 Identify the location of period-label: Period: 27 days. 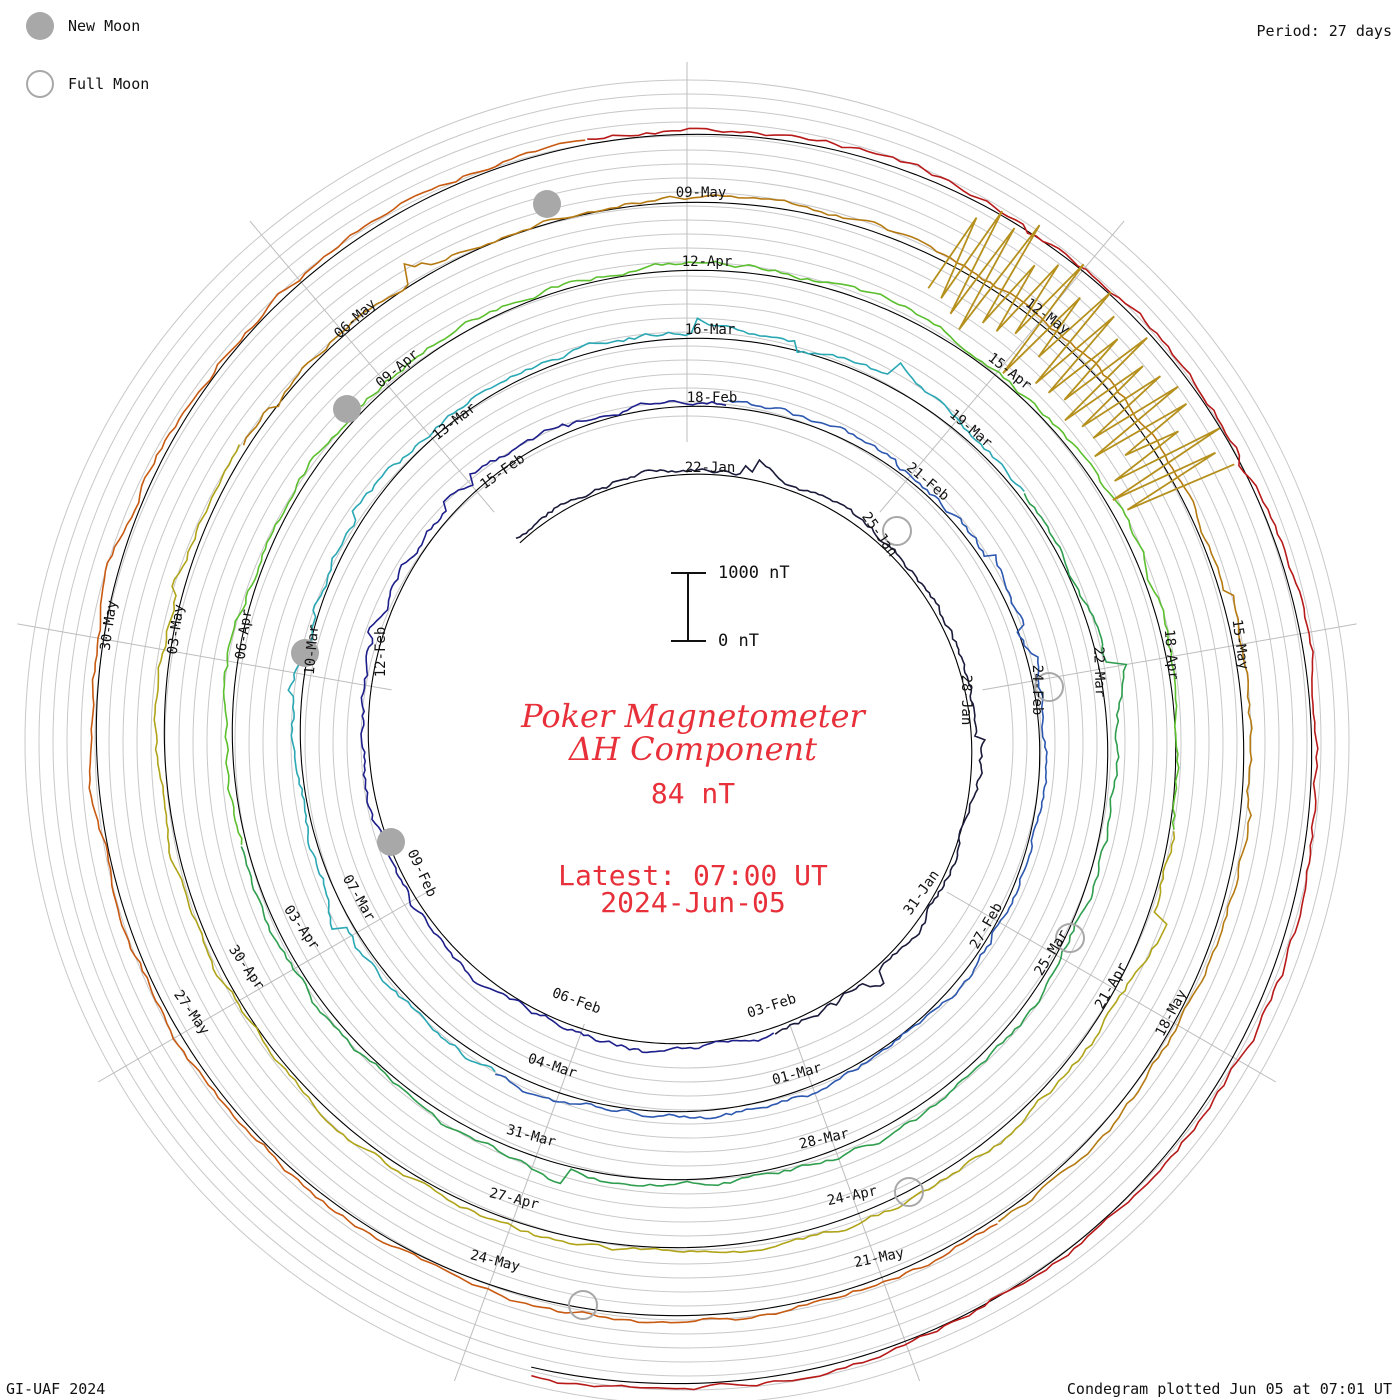
(1324, 31).